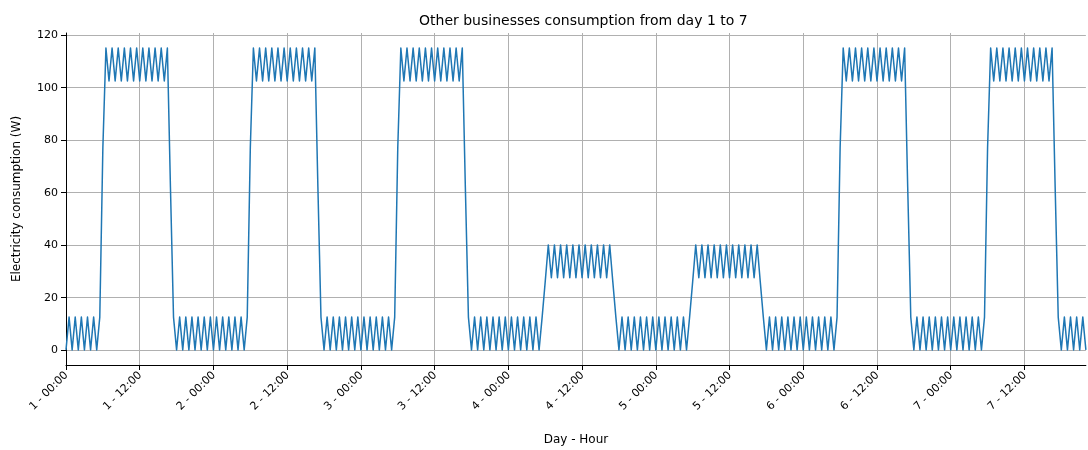 Image resolution: width=1088 pixels, height=450 pixels. I want to click on y-tick-label: 0, so click(54, 350).